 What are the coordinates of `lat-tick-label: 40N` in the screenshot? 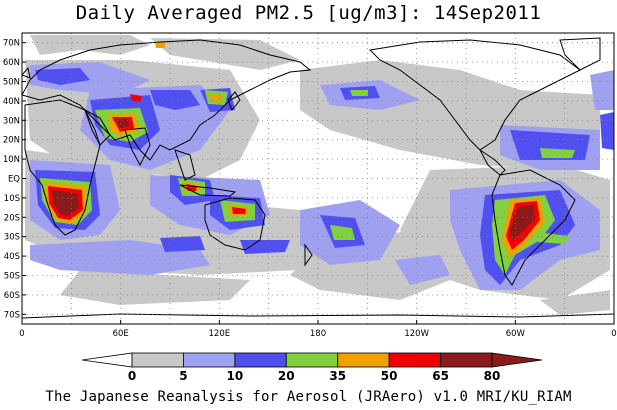 It's located at (11, 102).